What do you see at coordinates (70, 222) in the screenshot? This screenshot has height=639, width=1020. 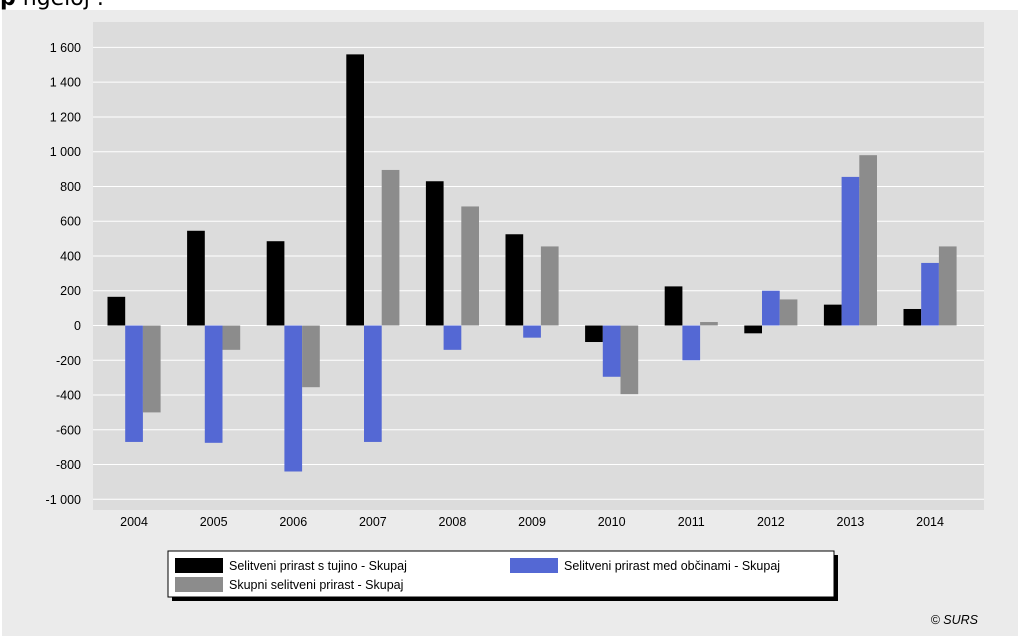 I see `y-tick-label: 600` at bounding box center [70, 222].